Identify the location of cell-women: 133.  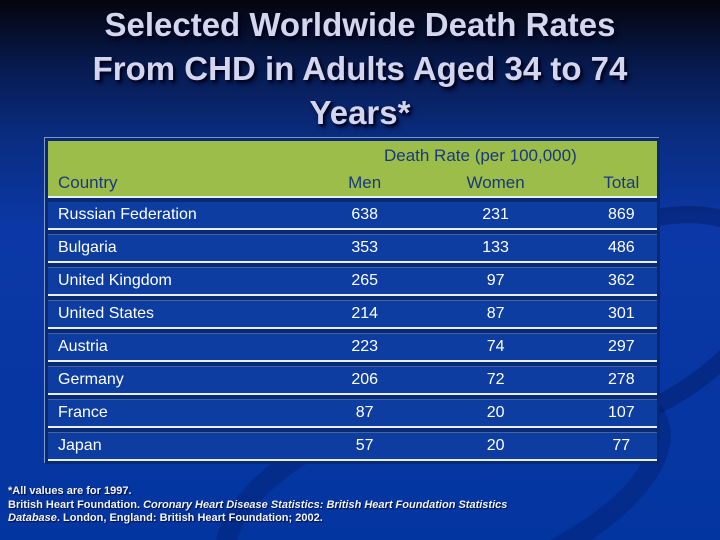
(495, 247).